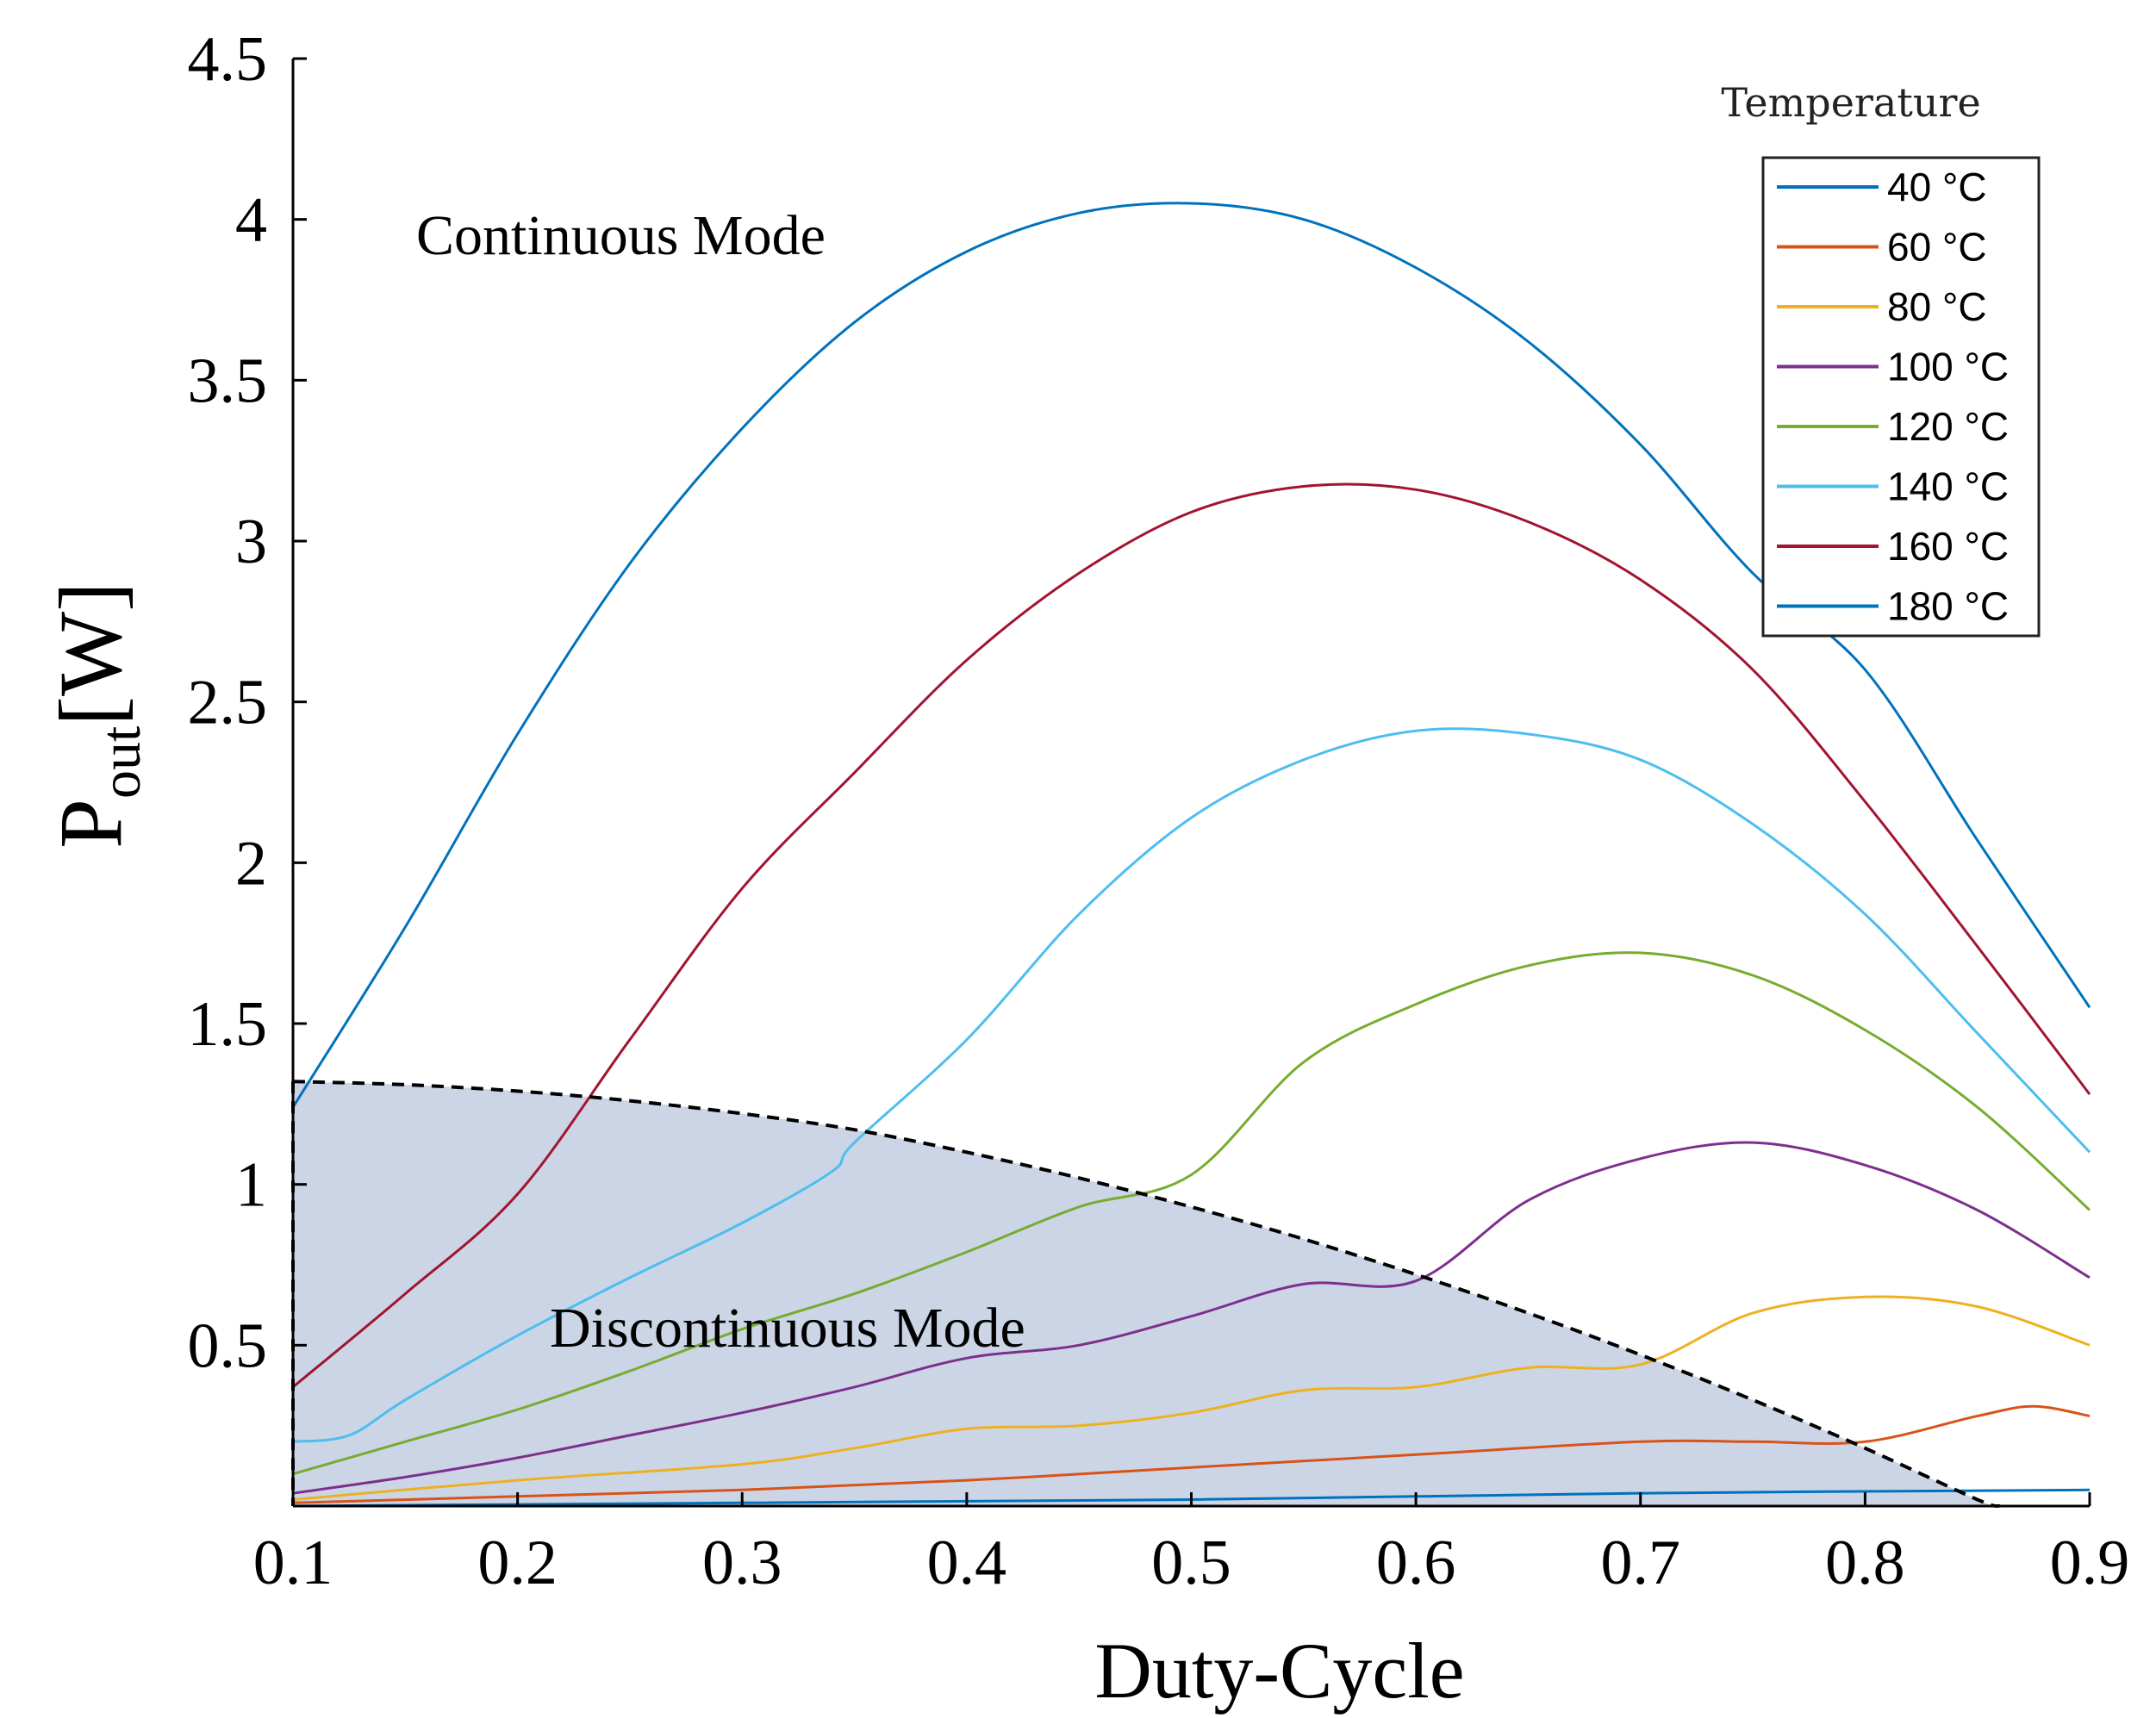  Describe the element at coordinates (1882, 248) in the screenshot. I see `legend-item: 60 °C` at that location.